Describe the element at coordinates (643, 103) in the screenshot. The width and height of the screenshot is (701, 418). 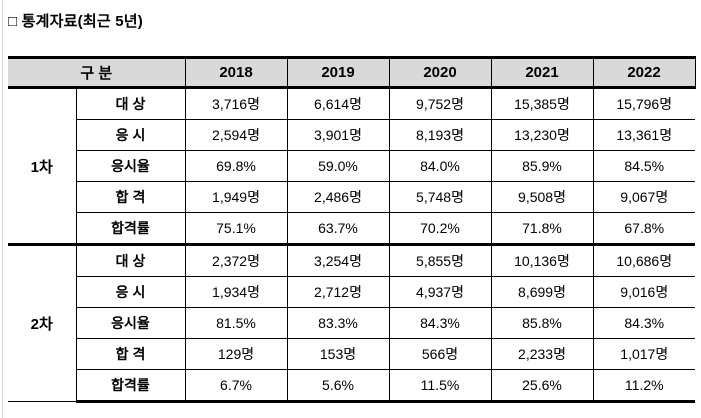
I see `stat-value: 15,796명` at that location.